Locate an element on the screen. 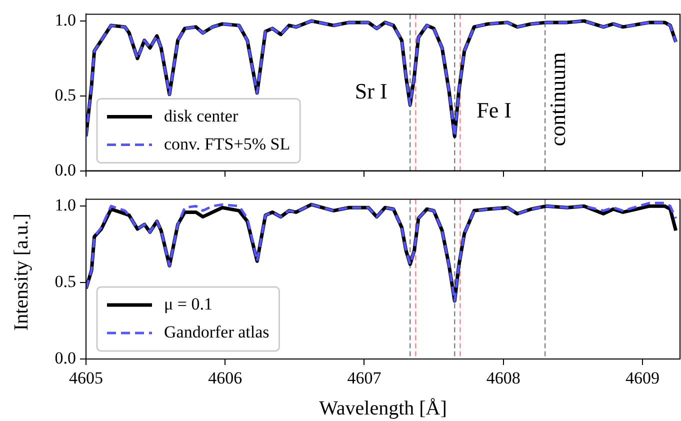 This screenshot has height=421, width=681. legend-label: μ = 0.1 is located at coordinates (188, 304).